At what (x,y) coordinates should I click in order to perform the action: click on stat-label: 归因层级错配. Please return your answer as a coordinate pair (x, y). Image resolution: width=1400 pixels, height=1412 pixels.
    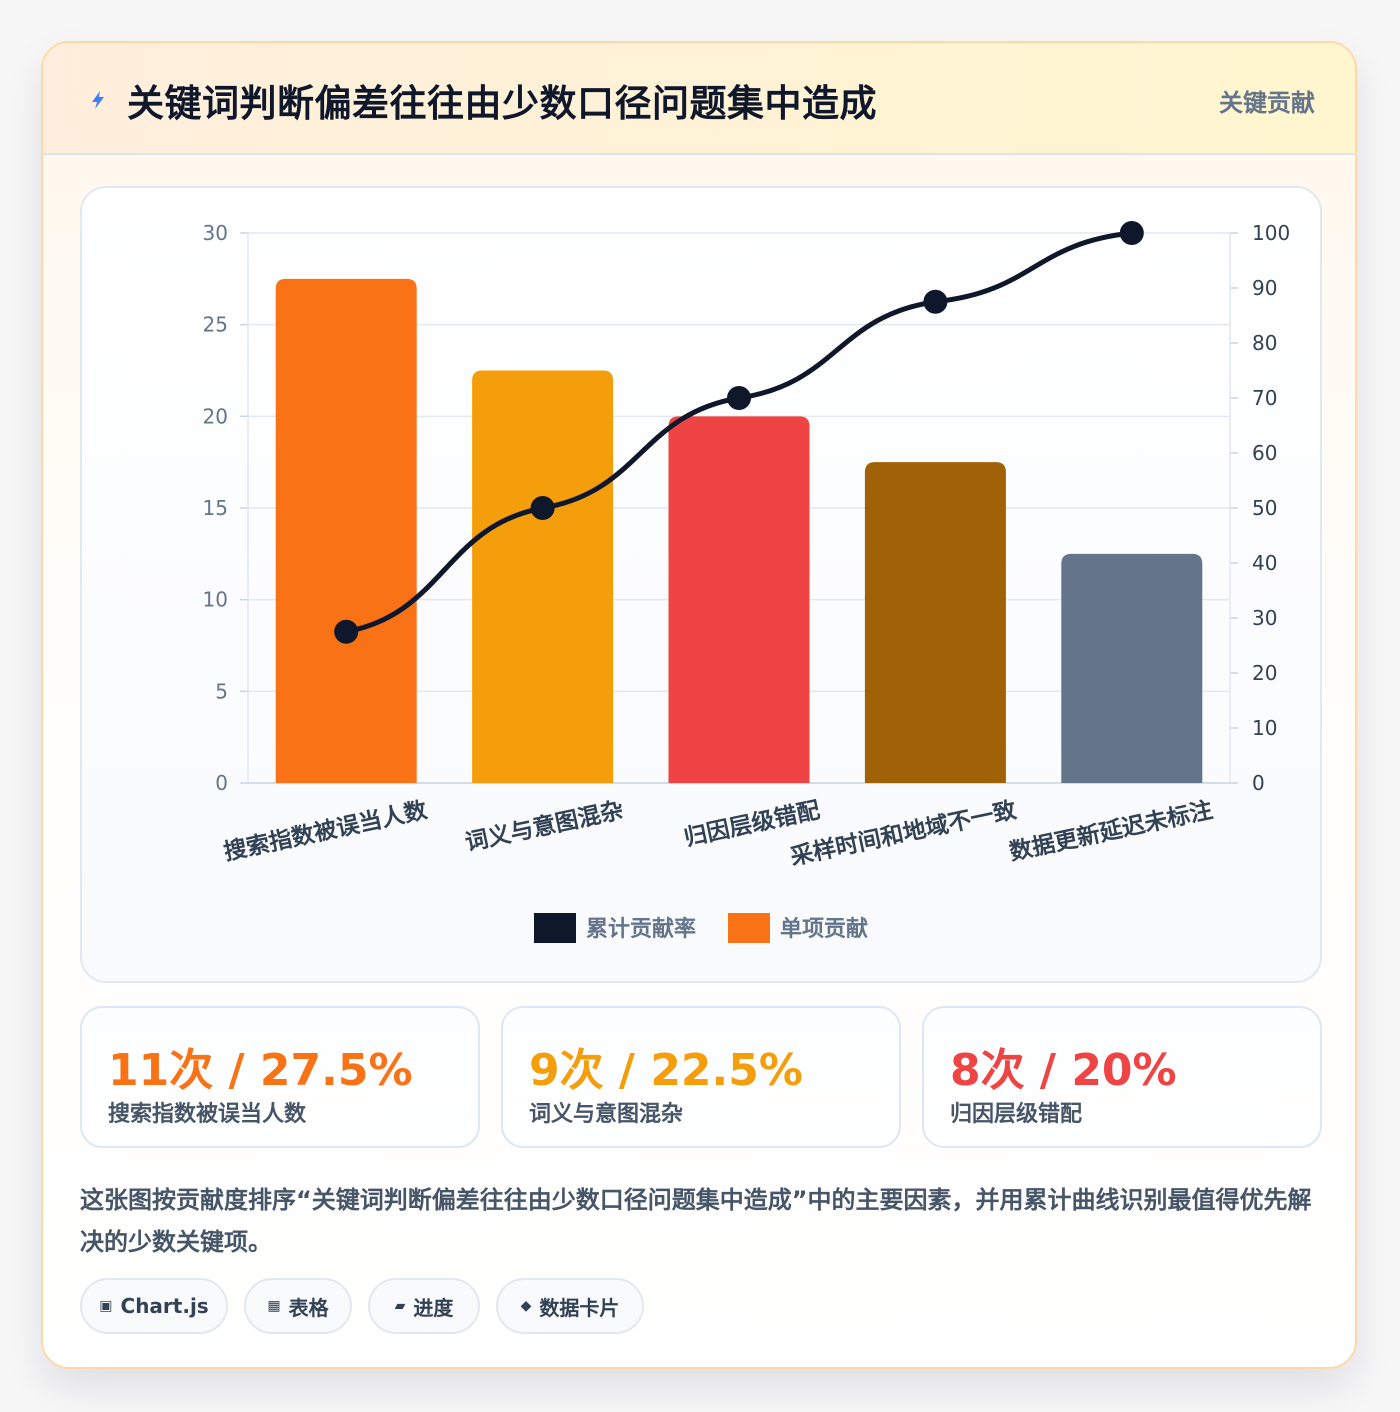
    Looking at the image, I should click on (1016, 1114).